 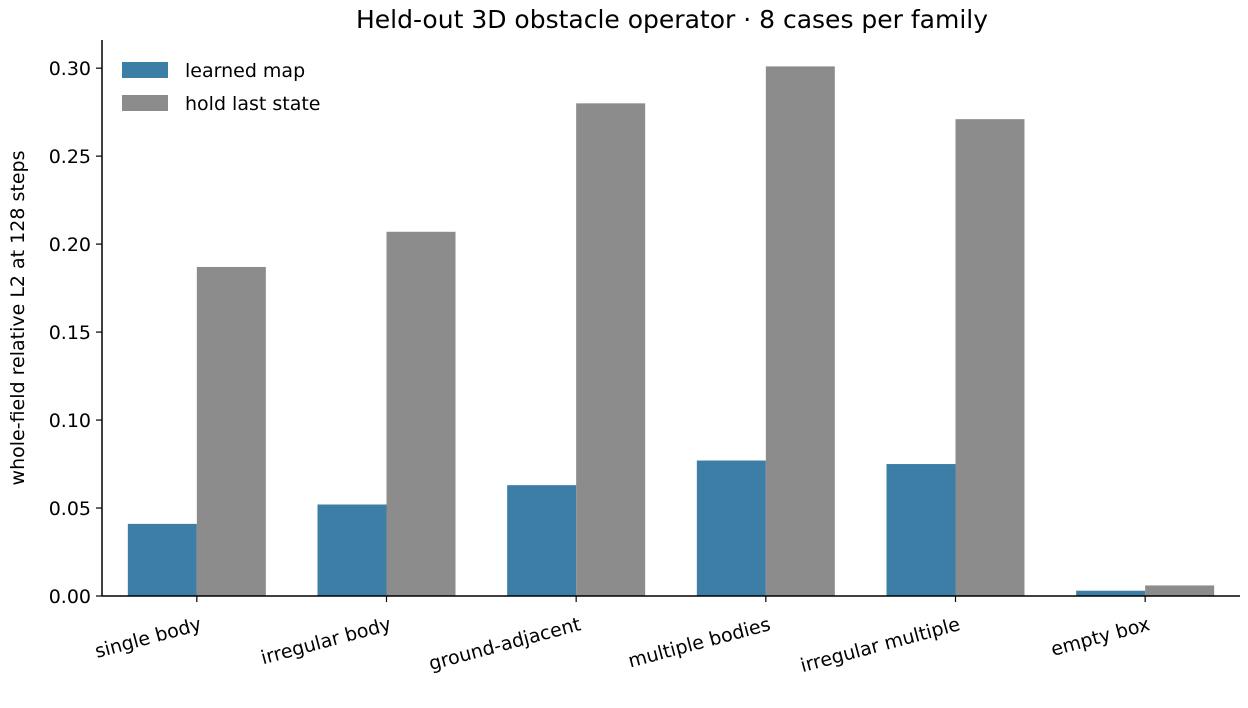 I want to click on legend: learned map hold last state, so click(x=221, y=87).